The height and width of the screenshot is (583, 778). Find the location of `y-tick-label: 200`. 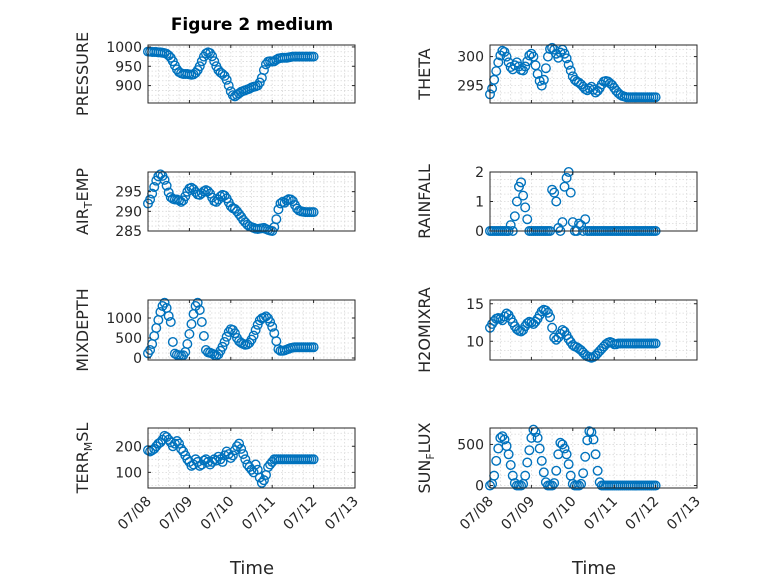

y-tick-label: 200 is located at coordinates (128, 447).